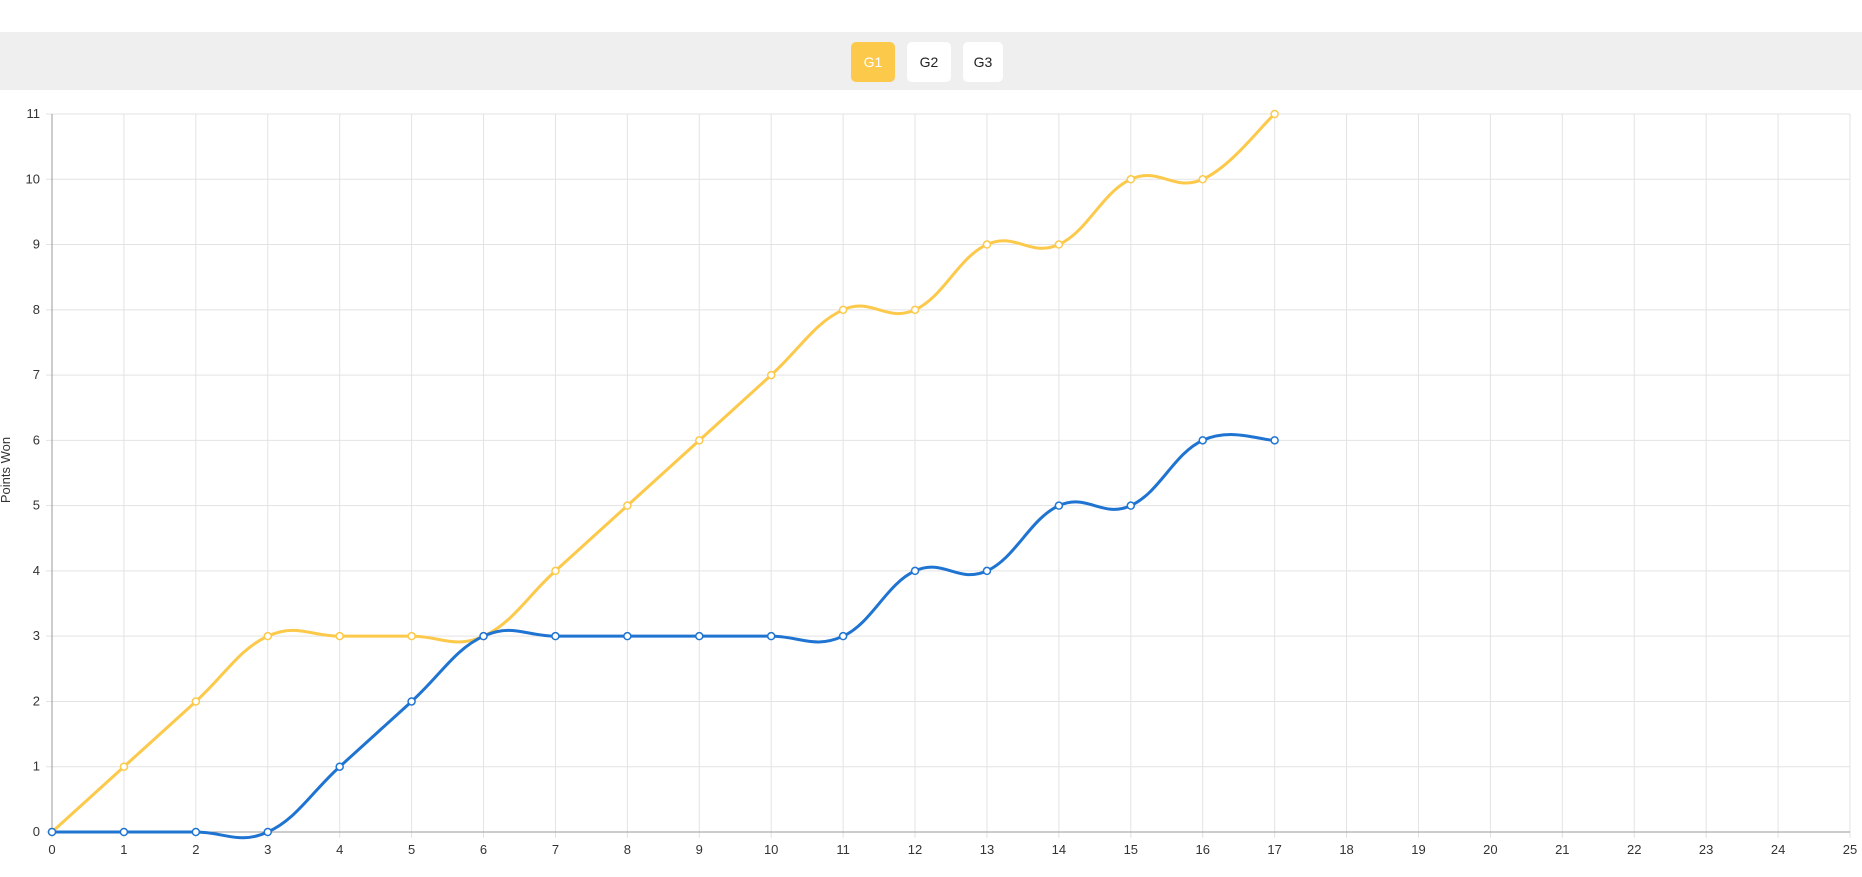  What do you see at coordinates (36, 766) in the screenshot?
I see `y-tick-label: 1` at bounding box center [36, 766].